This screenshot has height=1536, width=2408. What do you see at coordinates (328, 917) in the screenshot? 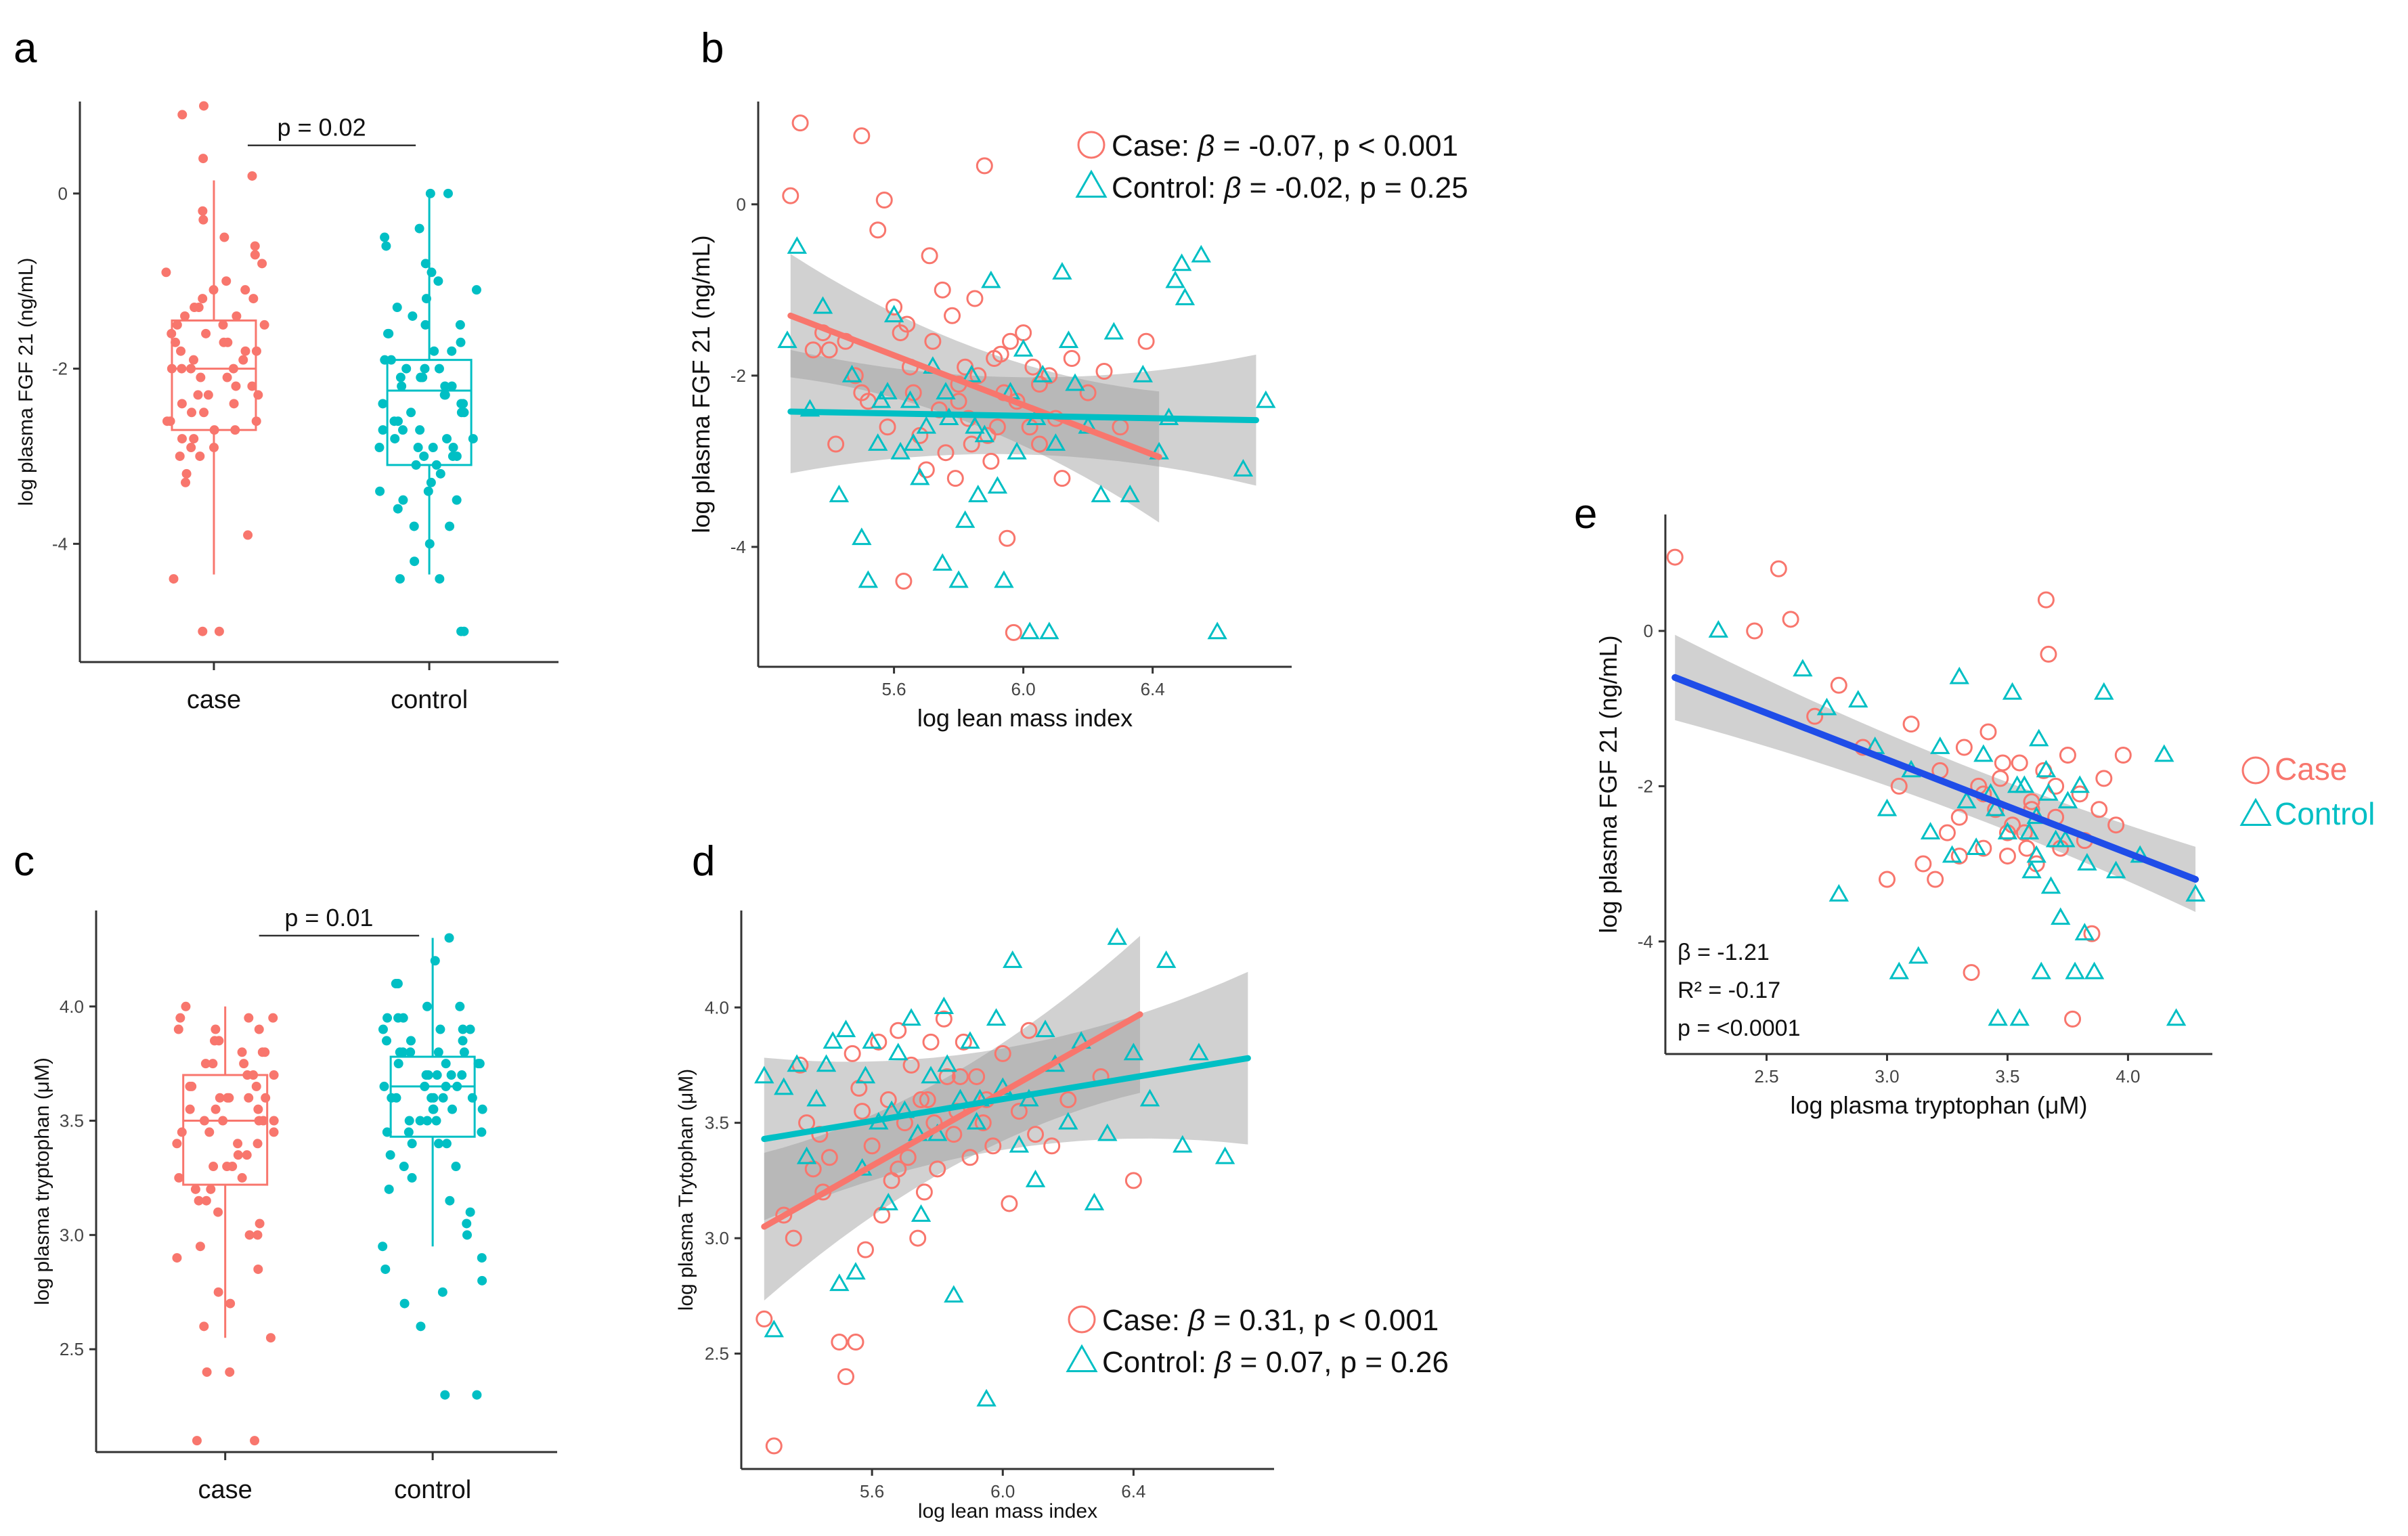
I see `panel-c-pvalue: p = 0.01` at bounding box center [328, 917].